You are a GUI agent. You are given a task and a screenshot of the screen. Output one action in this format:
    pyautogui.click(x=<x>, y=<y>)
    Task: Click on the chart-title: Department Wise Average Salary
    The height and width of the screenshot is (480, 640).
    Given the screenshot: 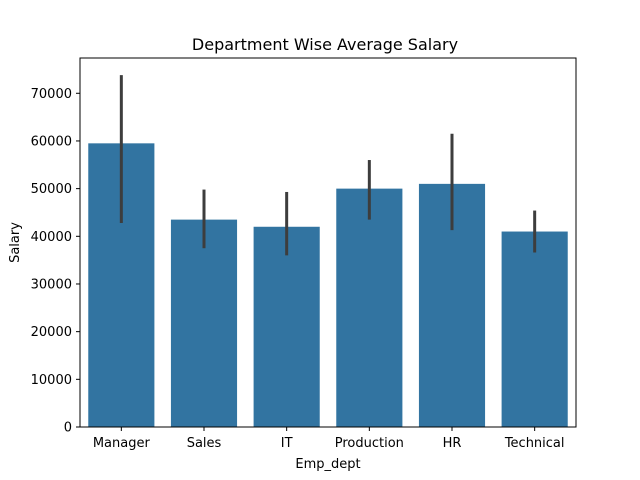 What is the action you would take?
    pyautogui.click(x=325, y=44)
    